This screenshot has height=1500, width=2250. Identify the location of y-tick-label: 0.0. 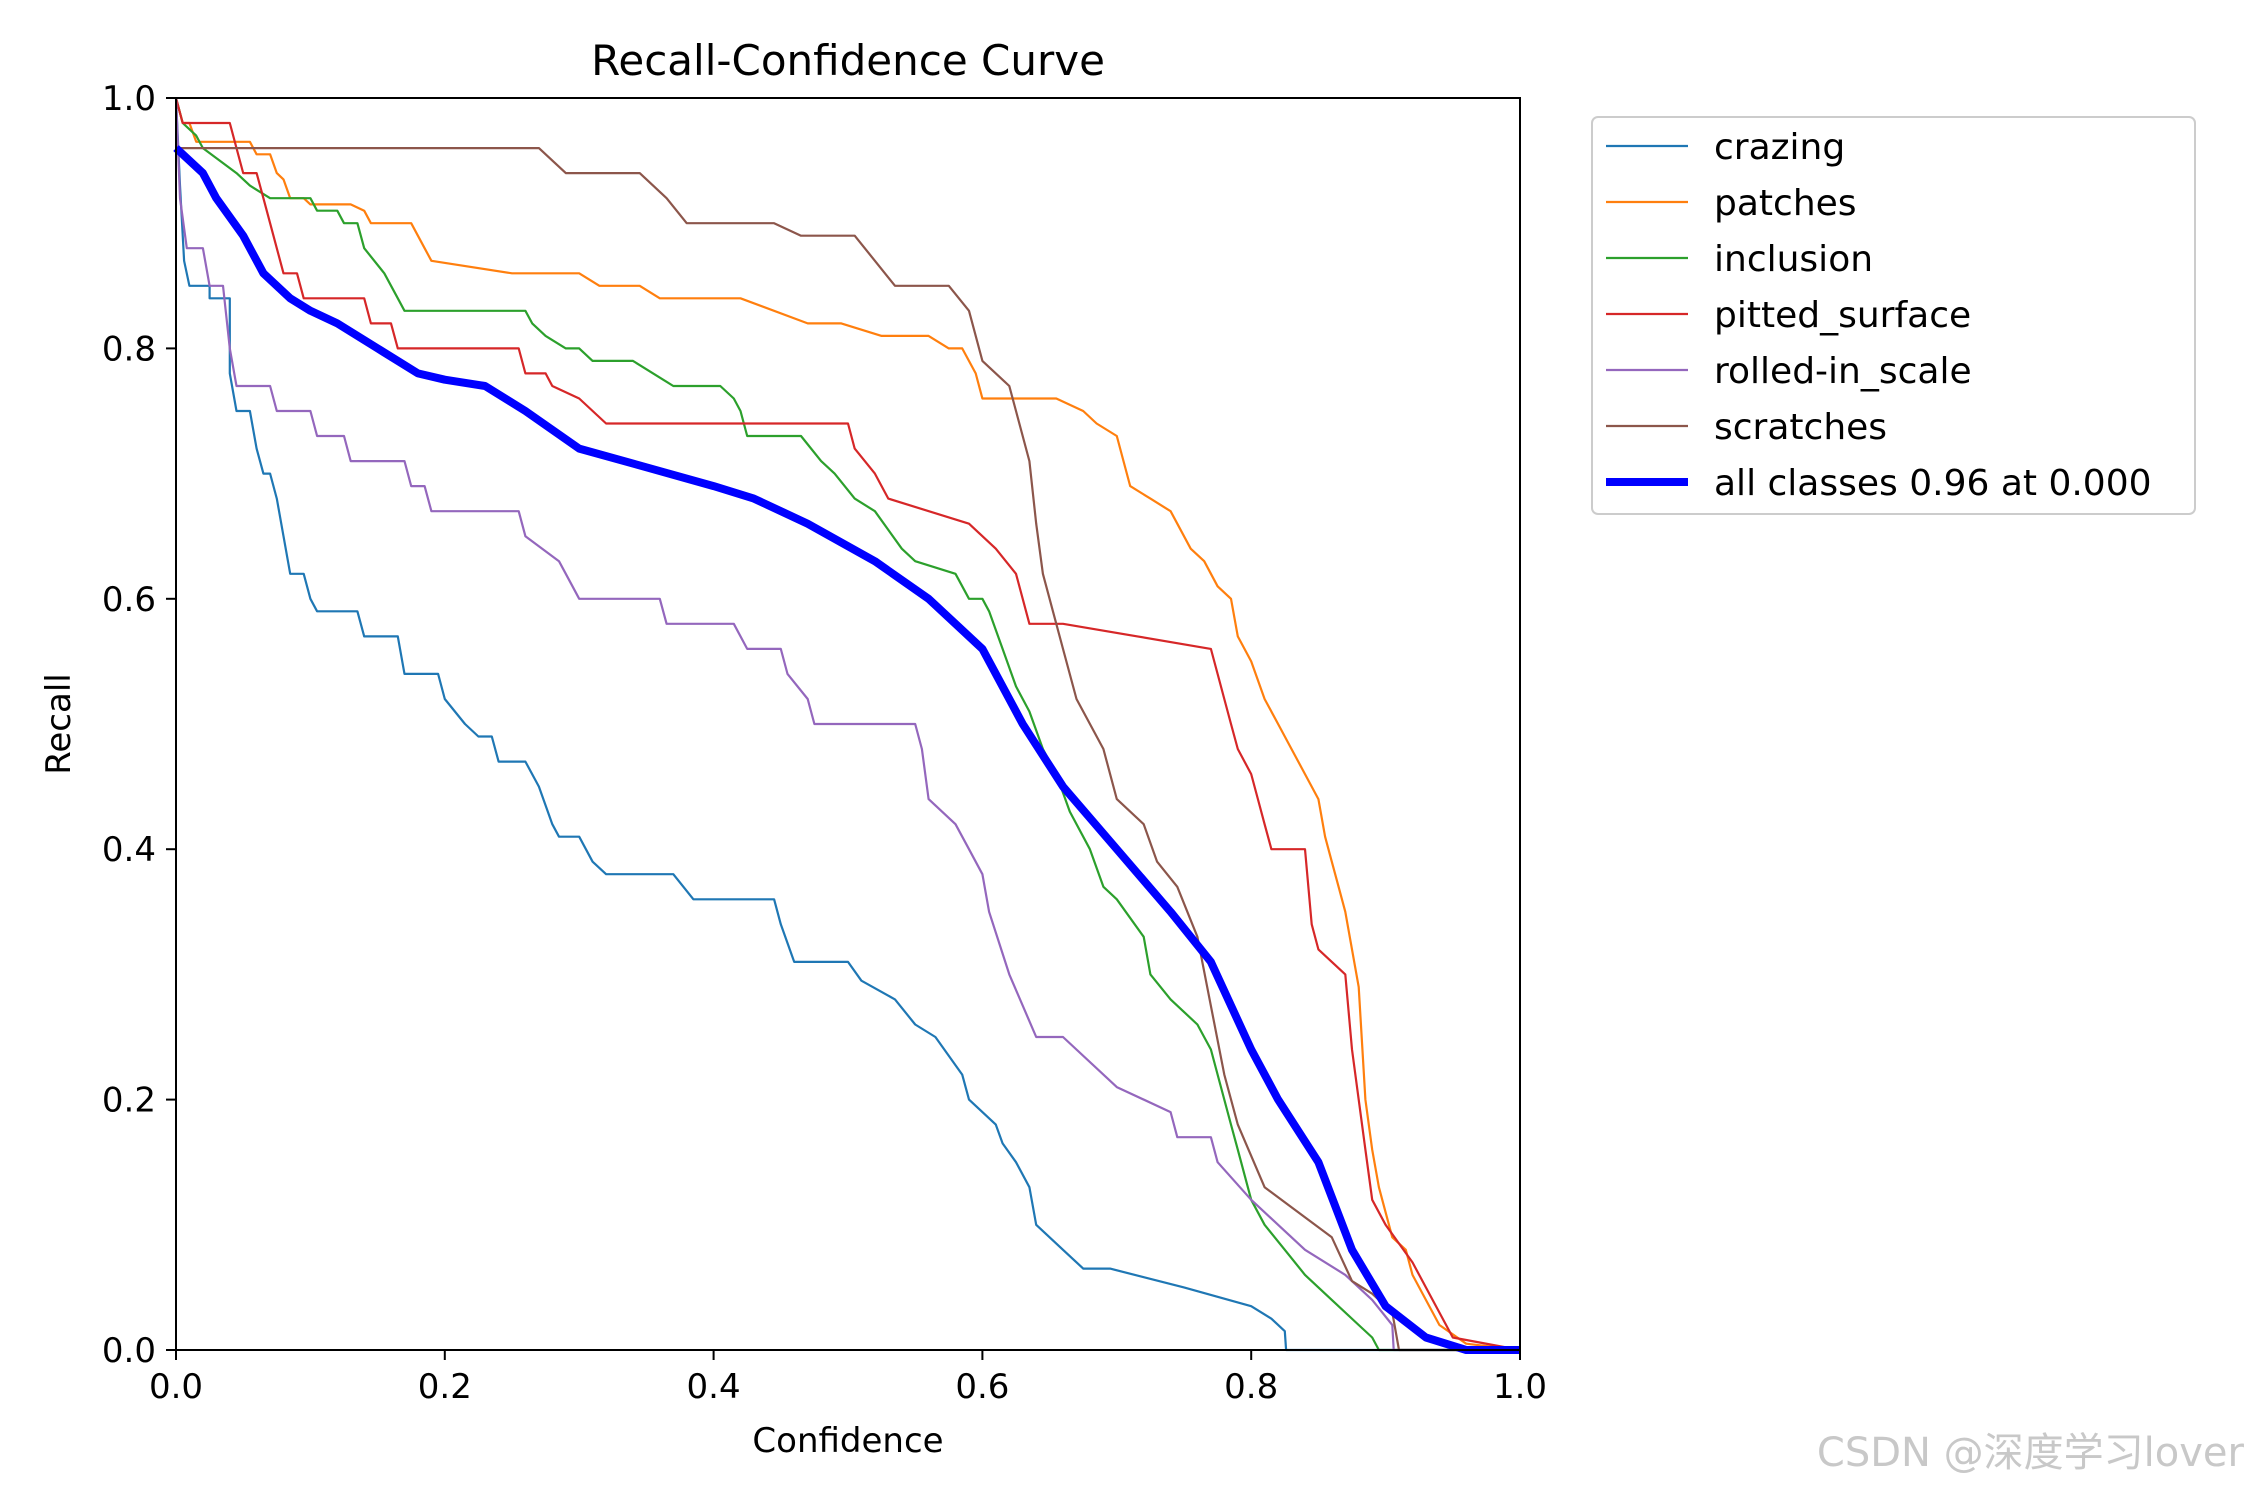
(129, 1351).